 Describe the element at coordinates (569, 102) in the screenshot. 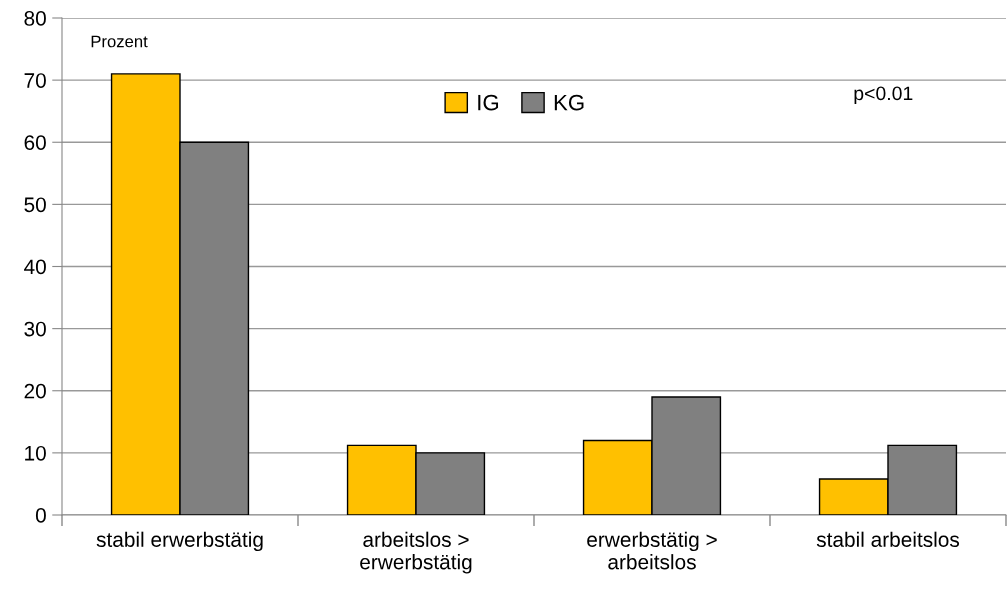

I see `legend-label: KG` at that location.